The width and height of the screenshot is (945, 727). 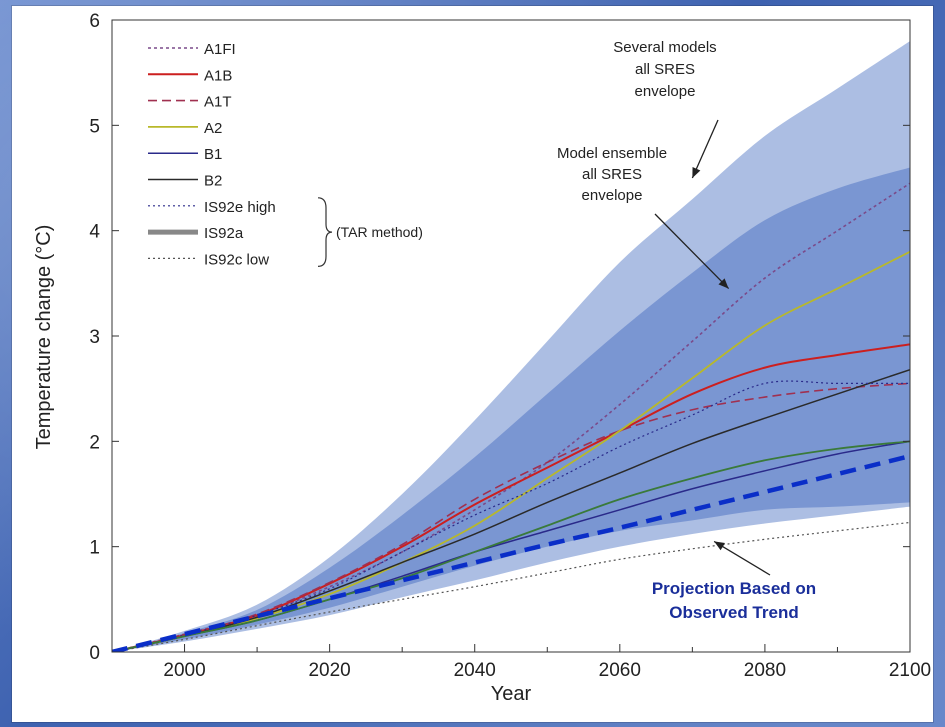 I want to click on legend-label: B1, so click(x=213, y=154).